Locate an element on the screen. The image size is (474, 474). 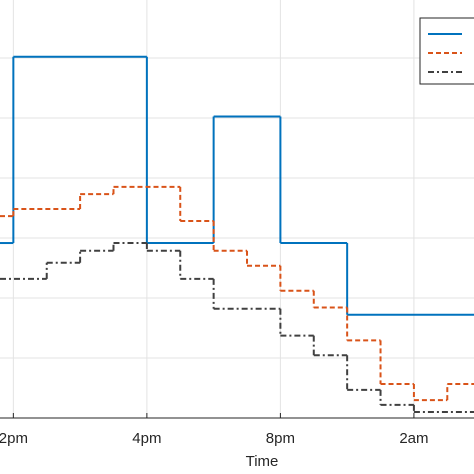
x-tick-label: 2am is located at coordinates (413, 438).